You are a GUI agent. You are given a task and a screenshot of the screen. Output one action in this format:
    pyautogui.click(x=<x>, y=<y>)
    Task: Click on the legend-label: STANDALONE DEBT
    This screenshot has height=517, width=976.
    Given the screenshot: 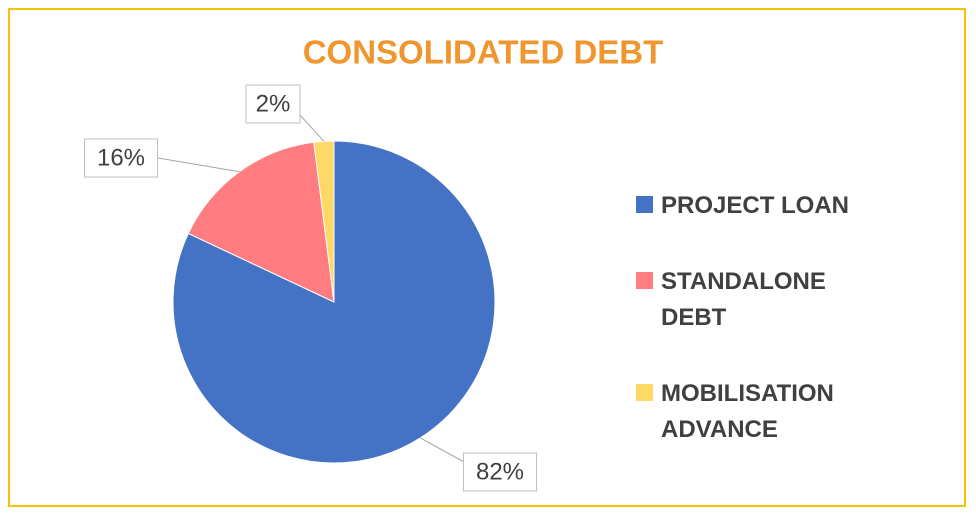 What is the action you would take?
    pyautogui.click(x=743, y=299)
    